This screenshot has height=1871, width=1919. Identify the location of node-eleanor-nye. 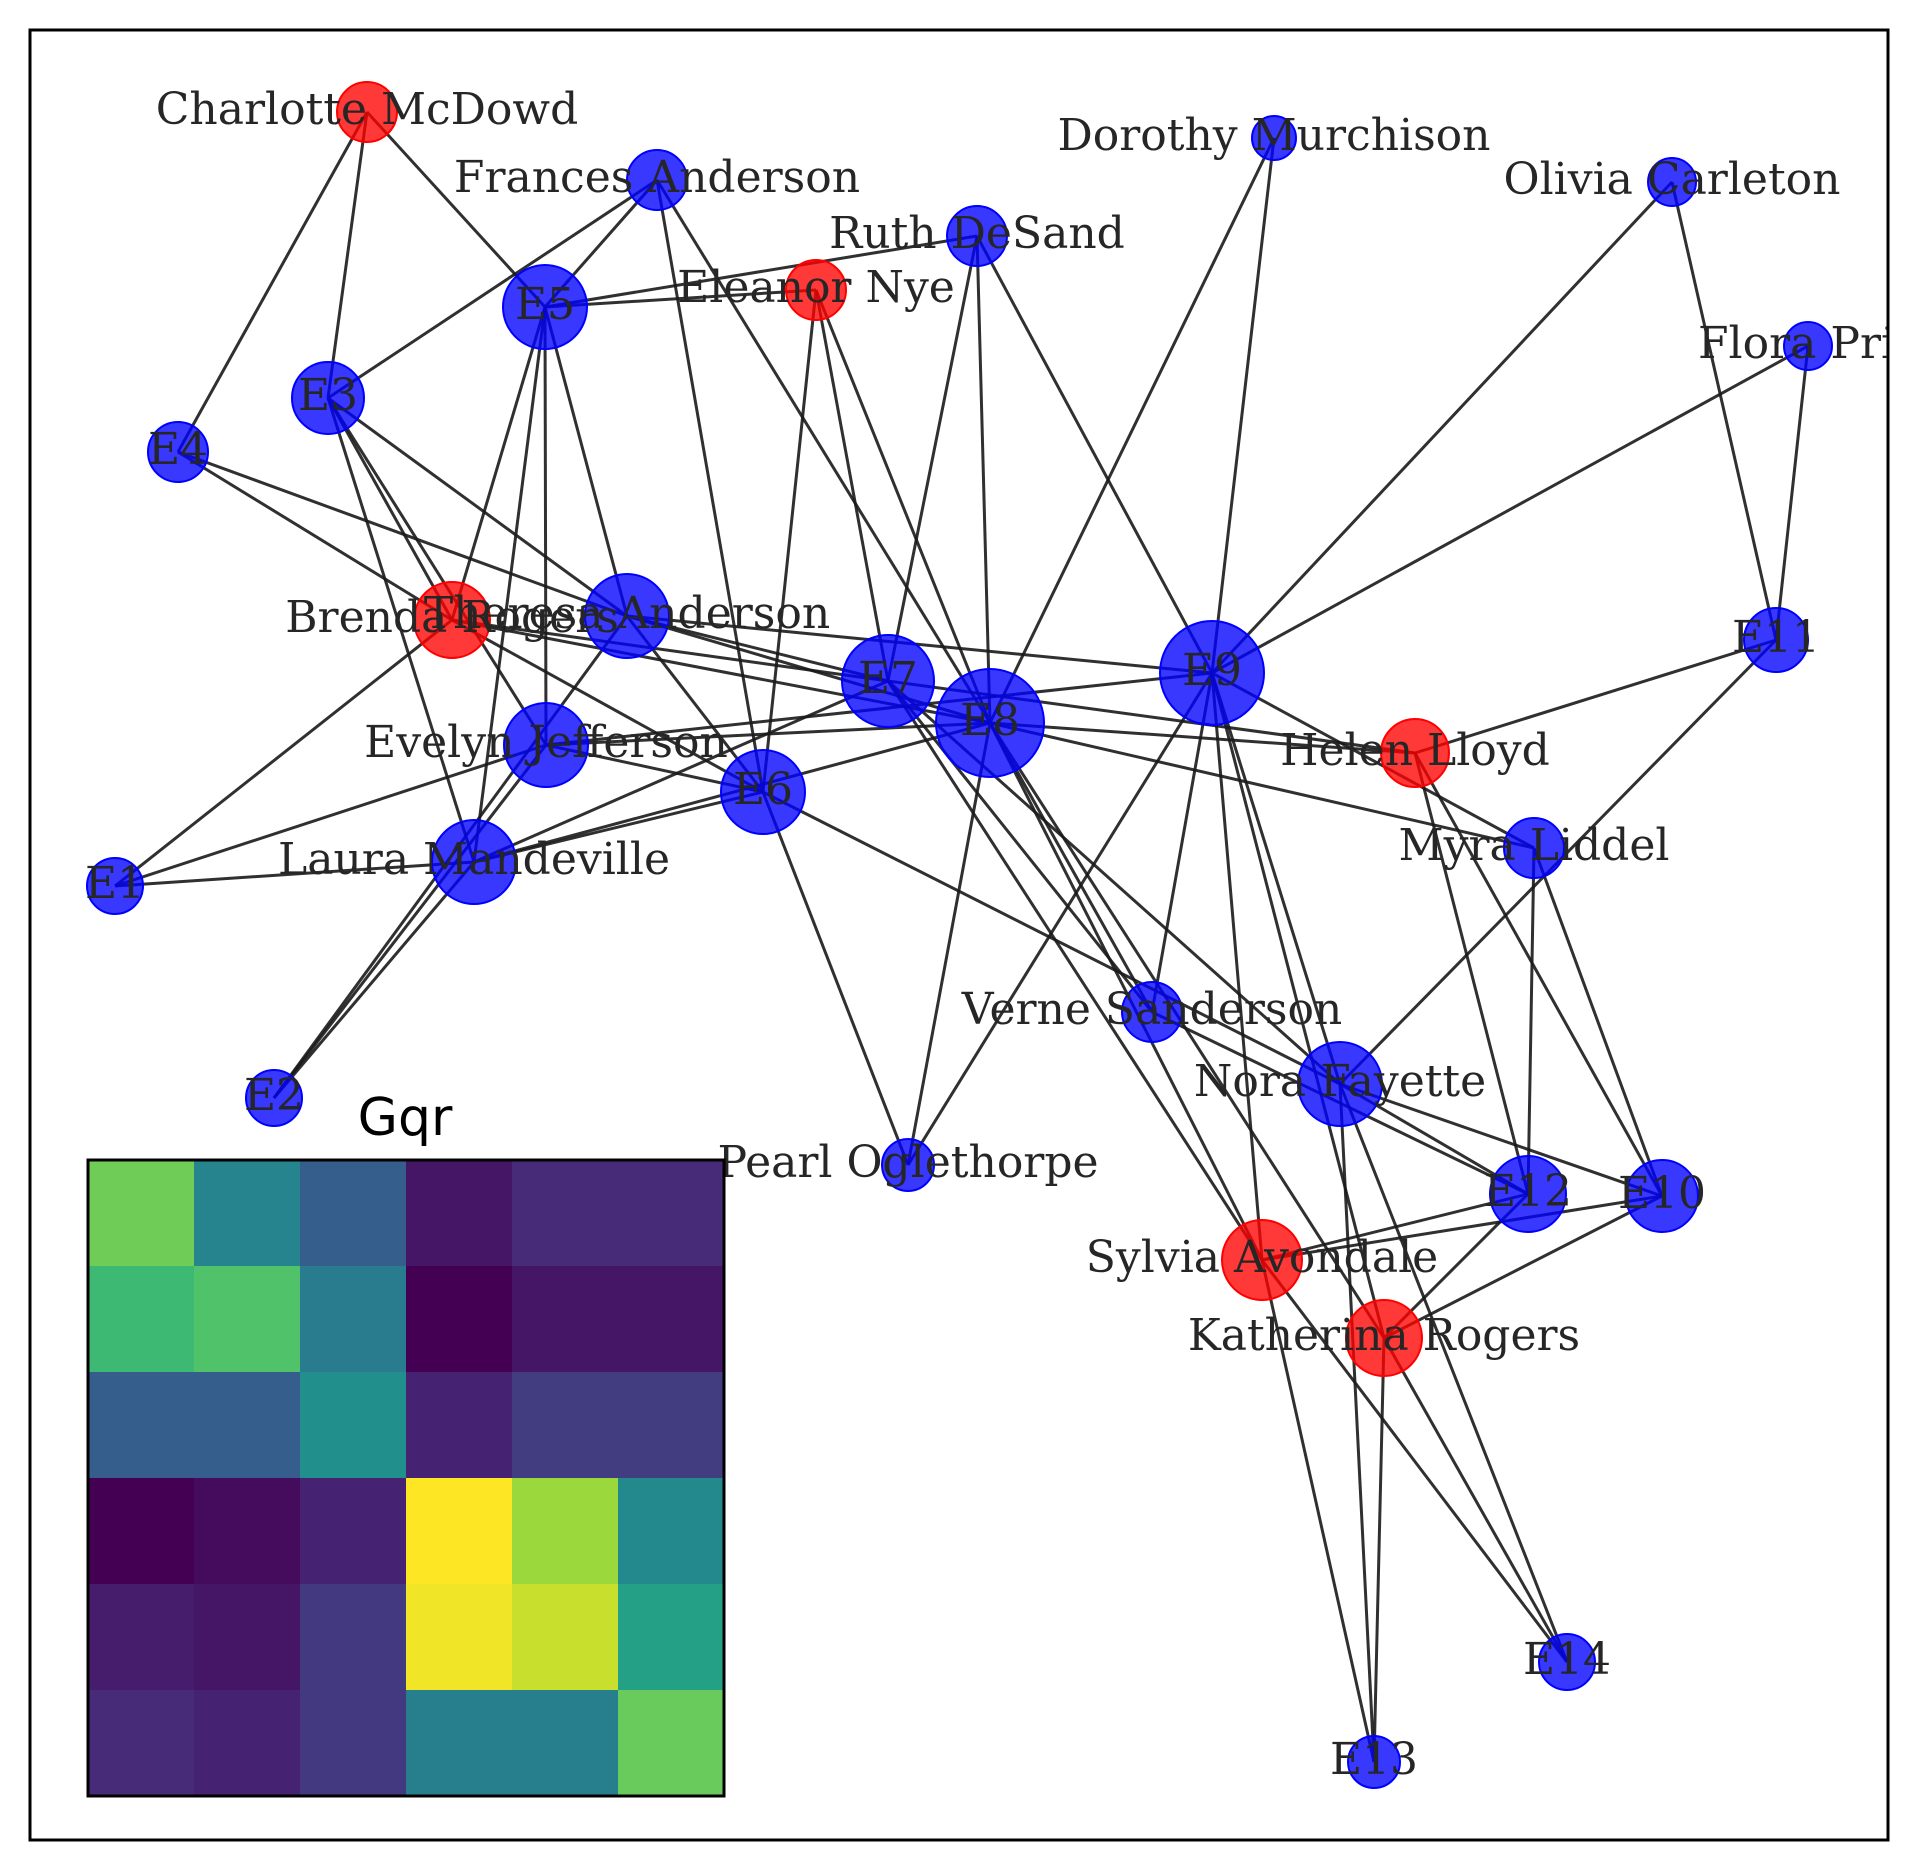
(816, 290).